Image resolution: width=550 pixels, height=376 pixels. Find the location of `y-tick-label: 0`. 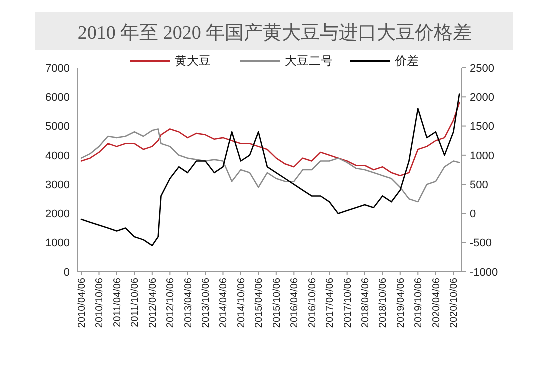

y-tick-label: 0 is located at coordinates (67, 272).